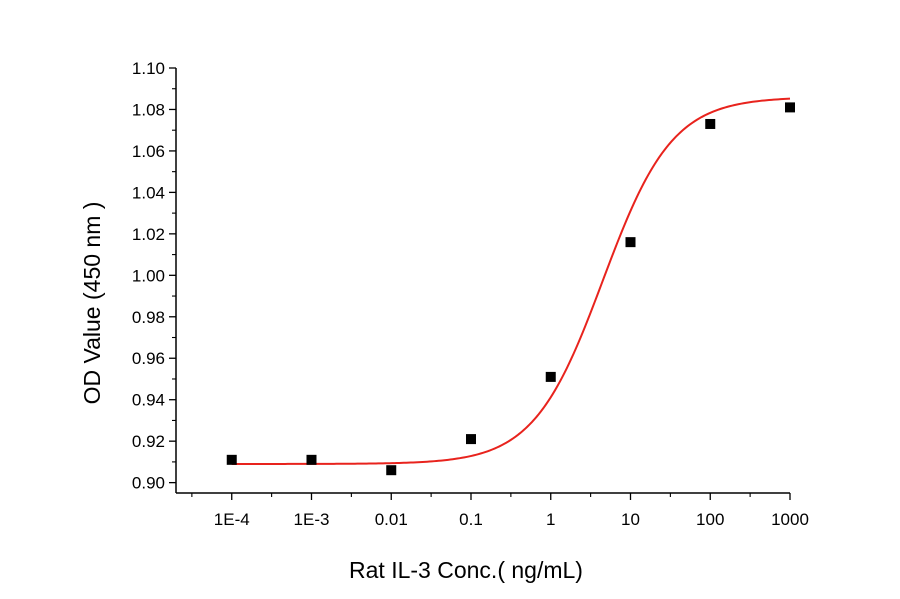 Image resolution: width=900 pixels, height=599 pixels. I want to click on x-tick-label: 1, so click(550, 519).